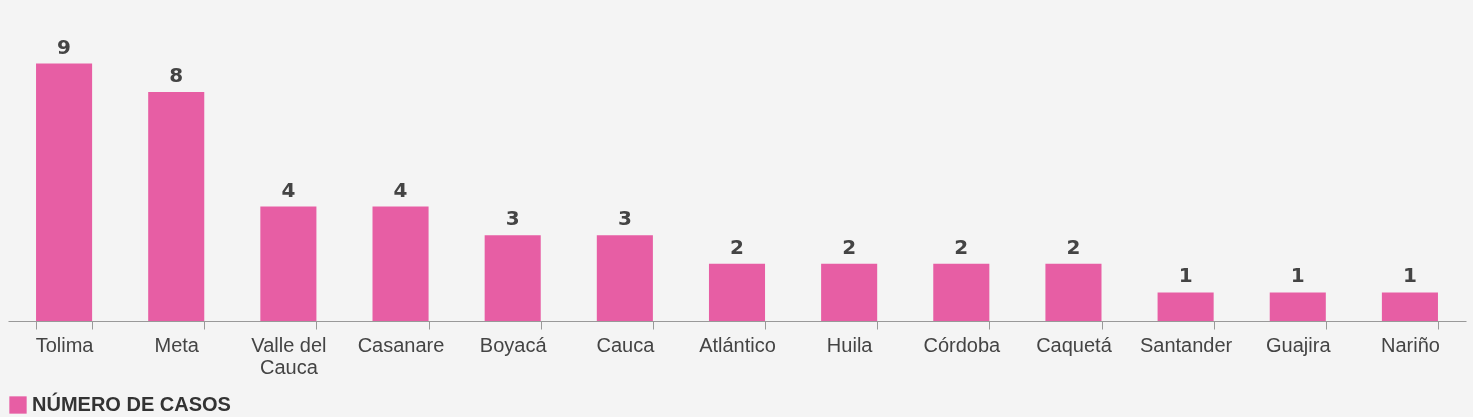  I want to click on x-tick-label: Valle del Cauca, so click(289, 355).